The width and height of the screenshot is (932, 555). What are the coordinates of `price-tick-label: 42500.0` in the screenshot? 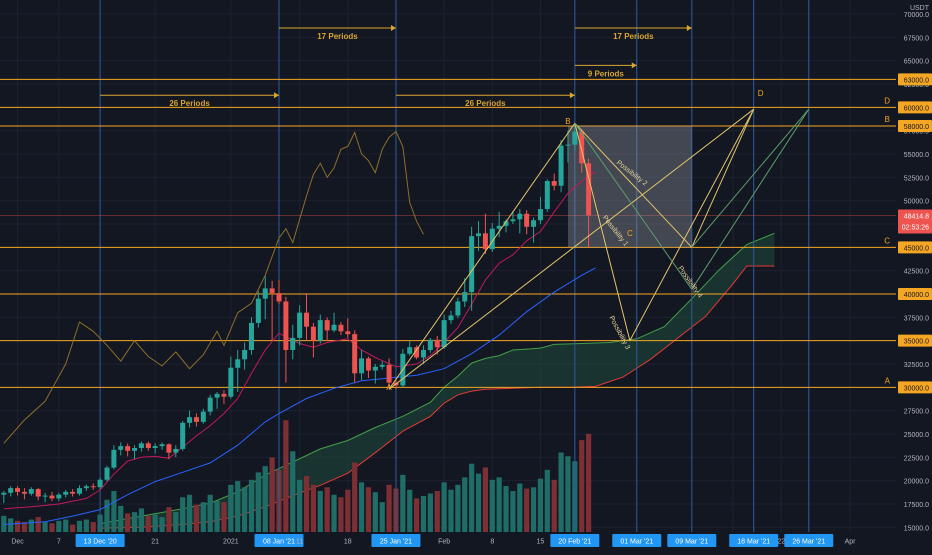 It's located at (916, 272).